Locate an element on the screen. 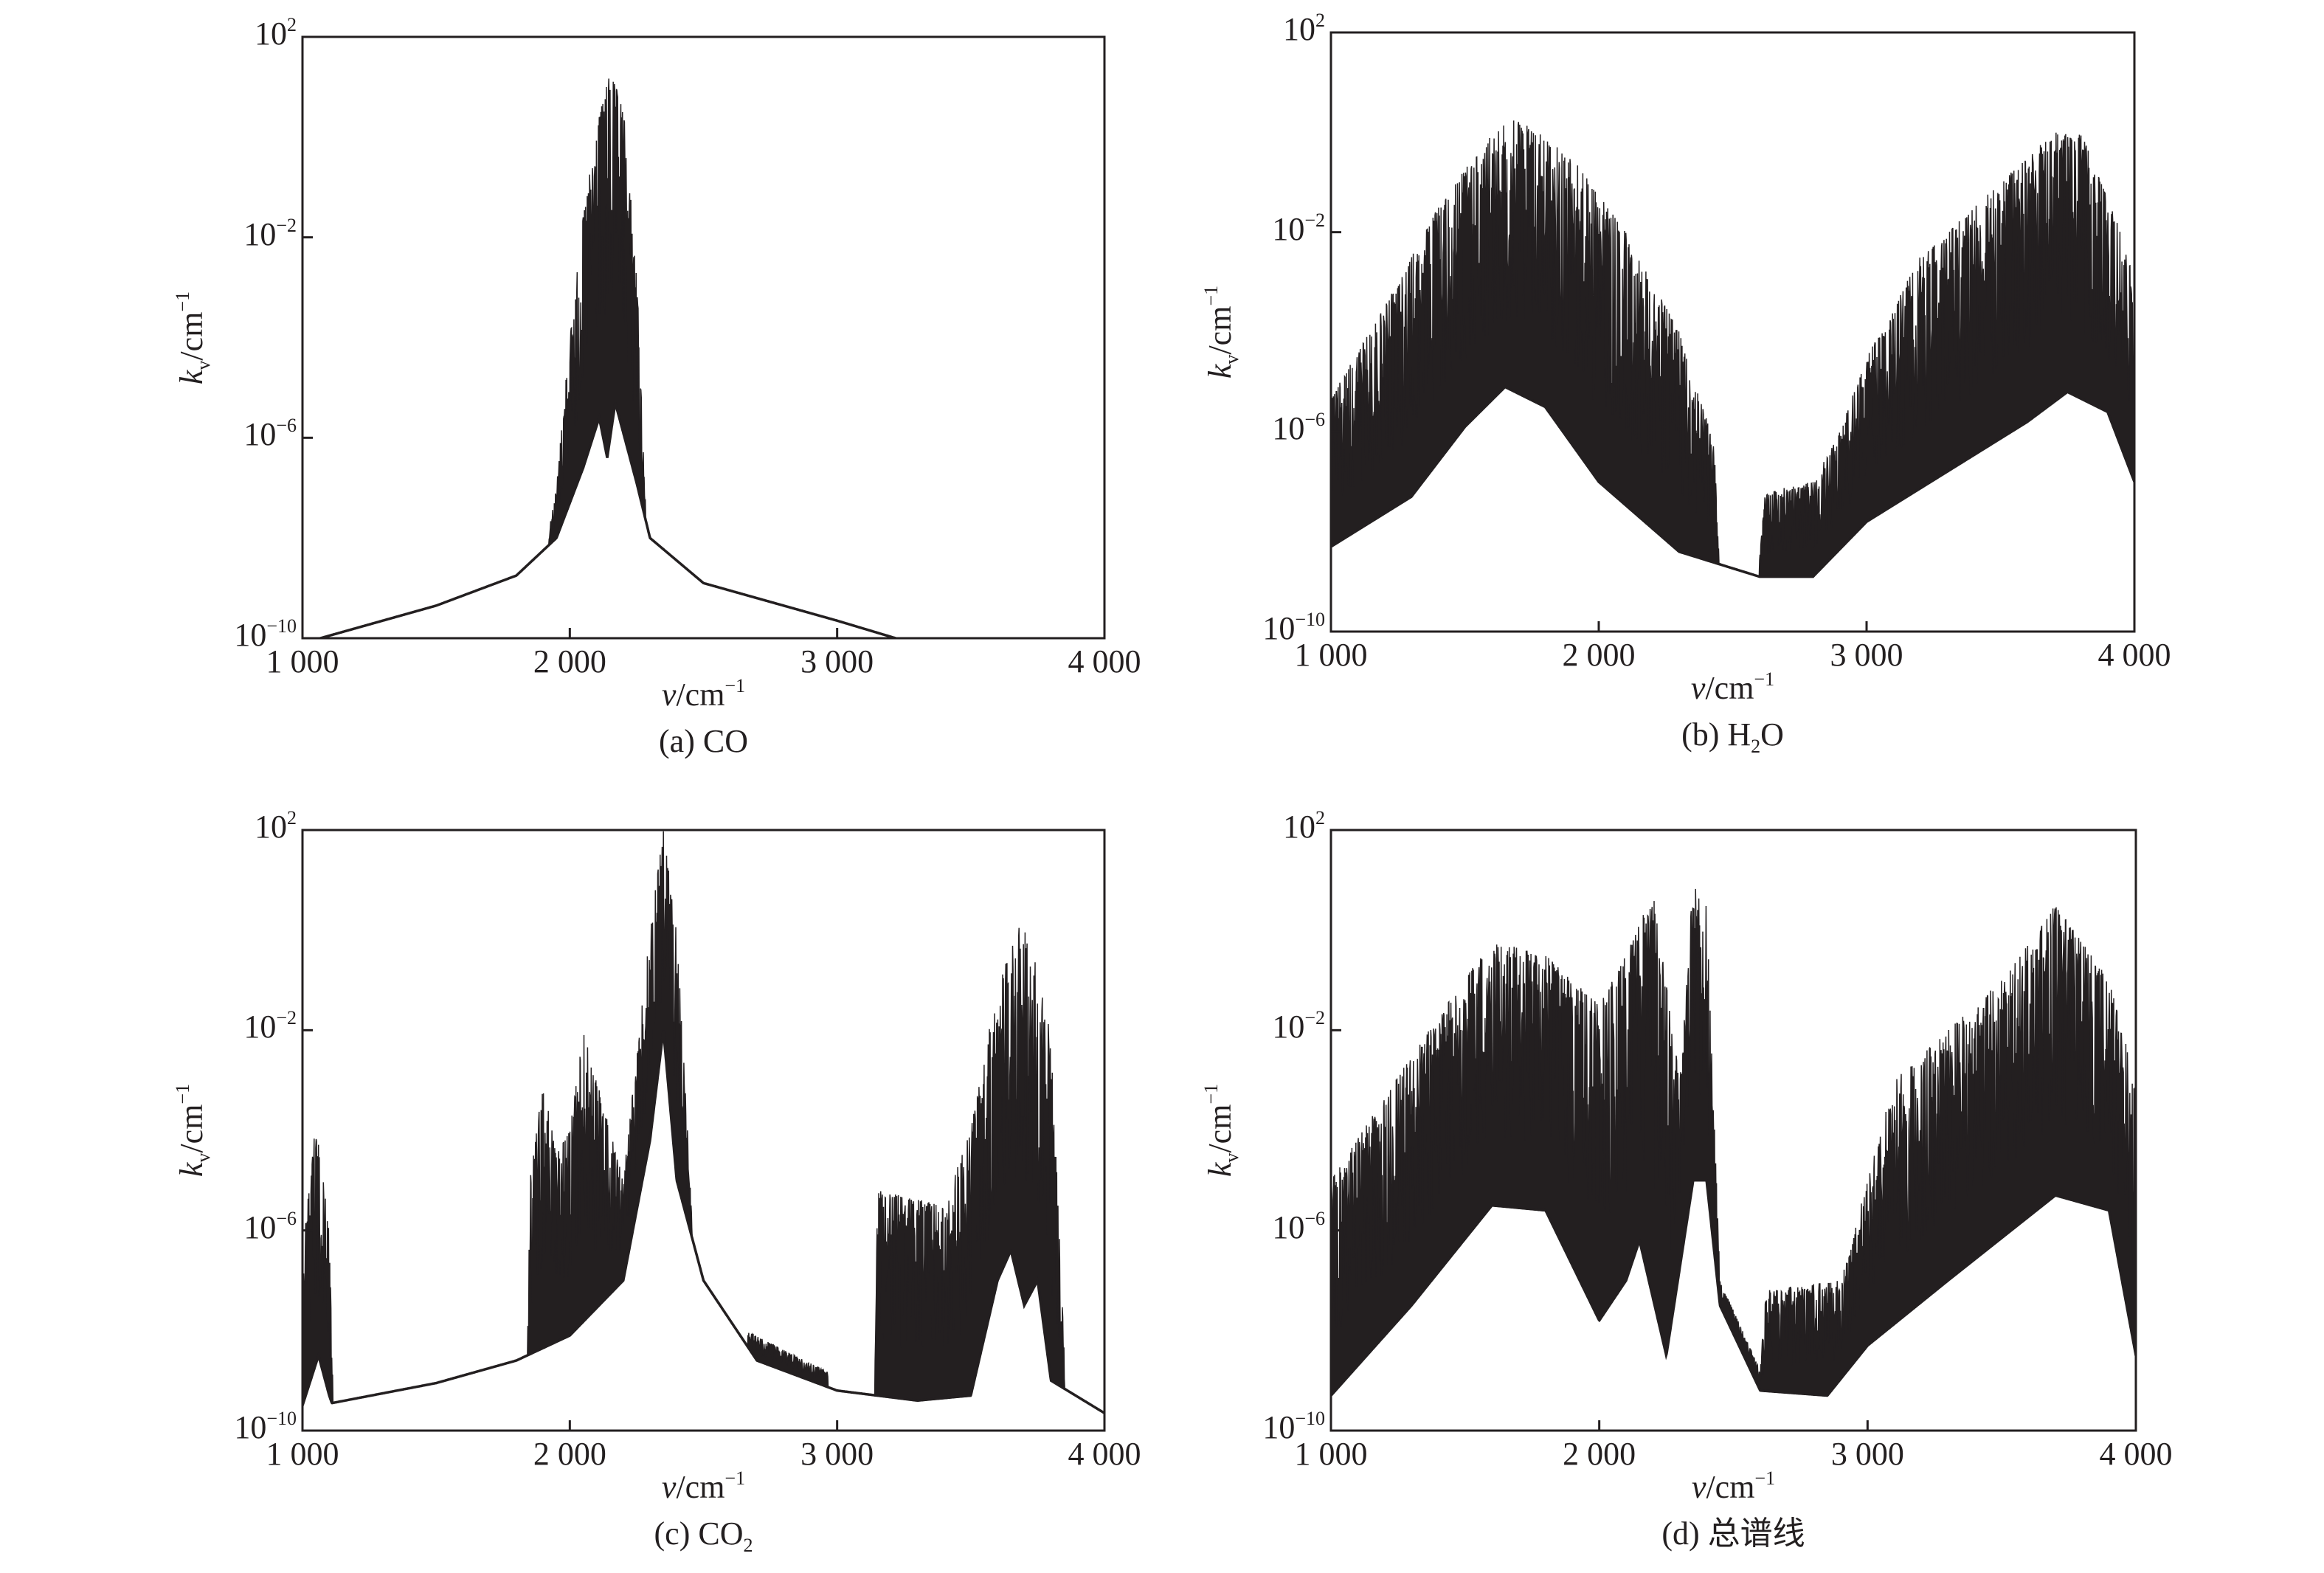 This screenshot has width=2324, height=1573. chart-c is located at coordinates (703, 1130).